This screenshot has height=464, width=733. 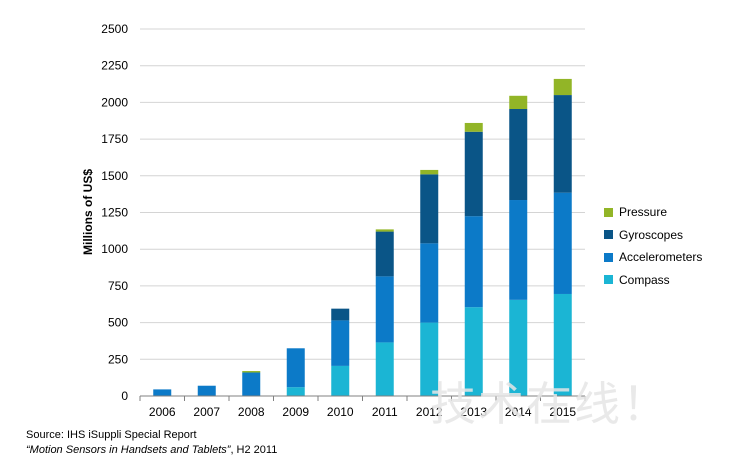 What do you see at coordinates (562, 344) in the screenshot?
I see `bar-2015-compass` at bounding box center [562, 344].